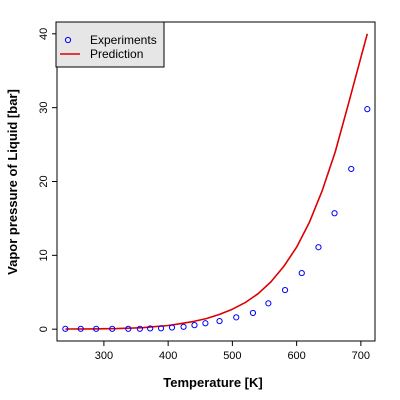 This screenshot has width=400, height=400. What do you see at coordinates (232, 356) in the screenshot?
I see `x-tick-label: 500` at bounding box center [232, 356].